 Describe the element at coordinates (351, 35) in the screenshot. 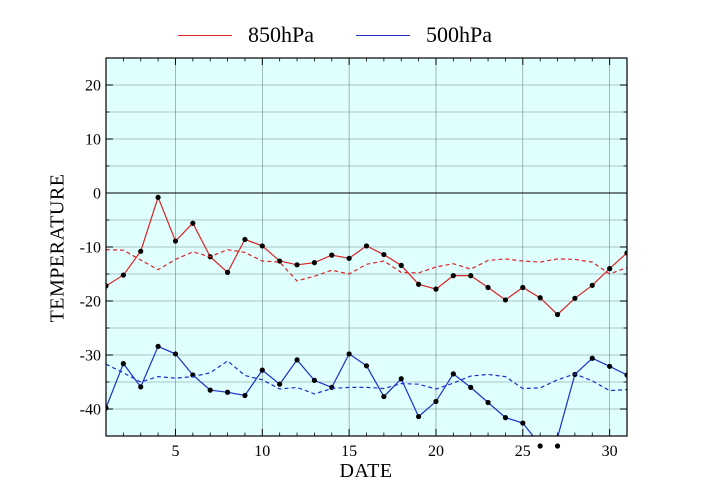

I see `legend: 850hPa 500hPa` at that location.